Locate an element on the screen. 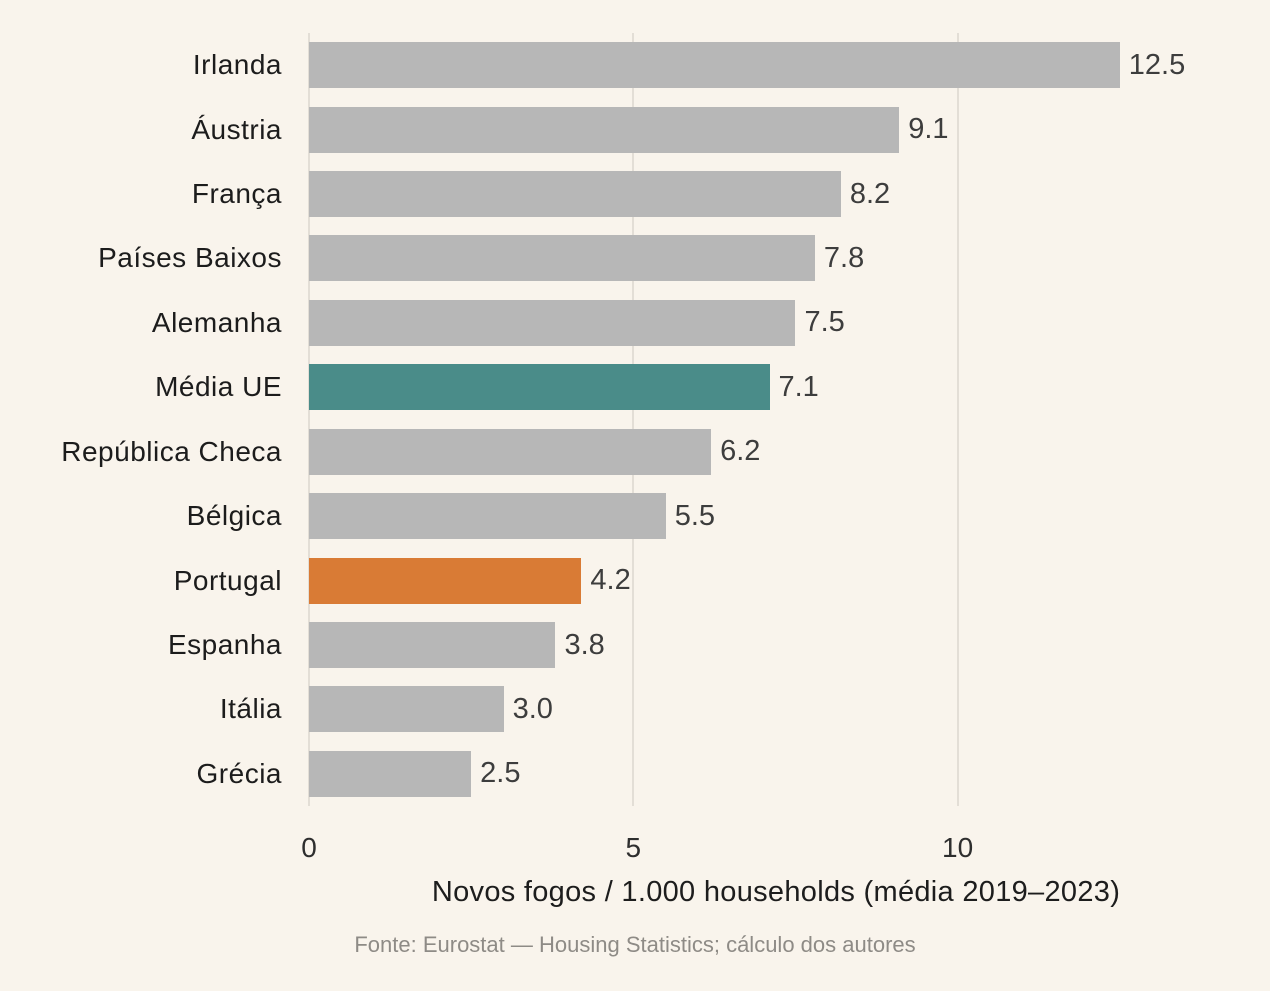  bar-track: 9.1 is located at coordinates (776, 129).